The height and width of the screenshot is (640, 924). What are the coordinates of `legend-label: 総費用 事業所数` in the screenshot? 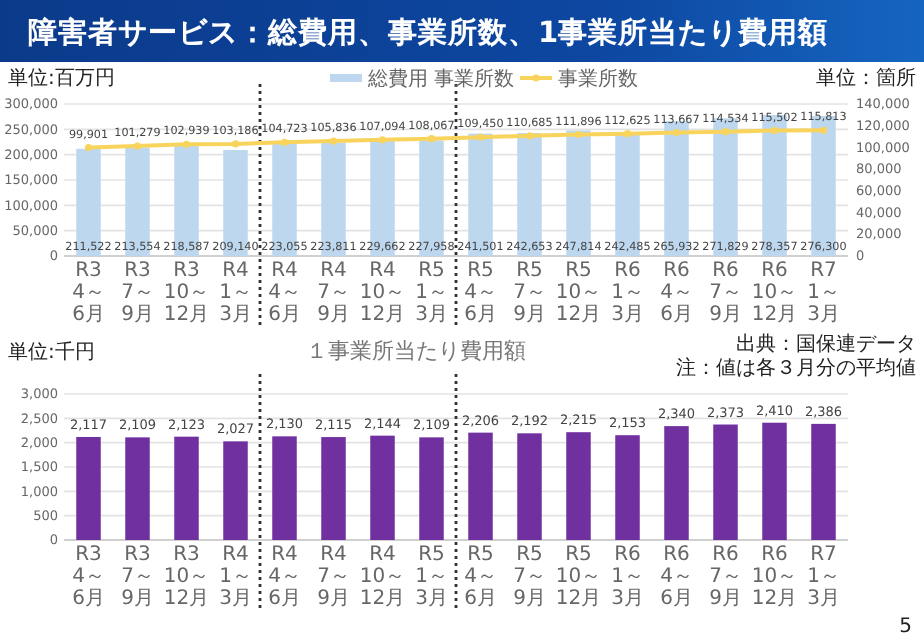 It's located at (440, 79).